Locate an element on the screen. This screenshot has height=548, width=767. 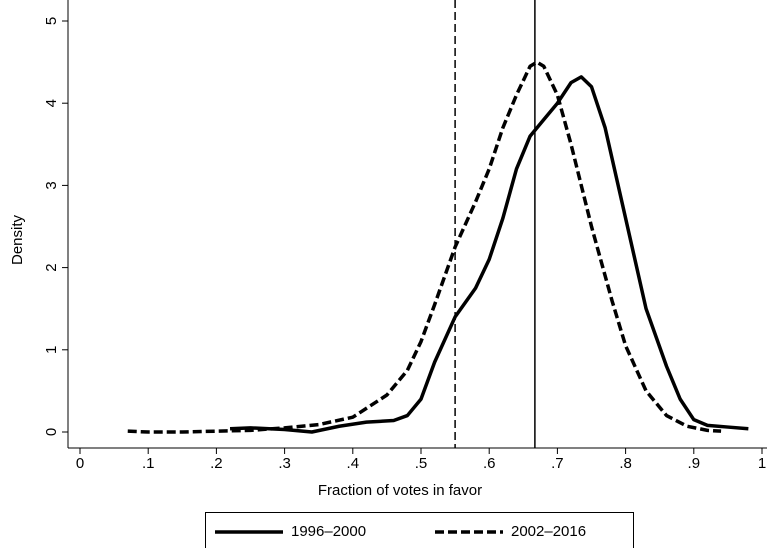
y-tick-label: 2 is located at coordinates (51, 267).